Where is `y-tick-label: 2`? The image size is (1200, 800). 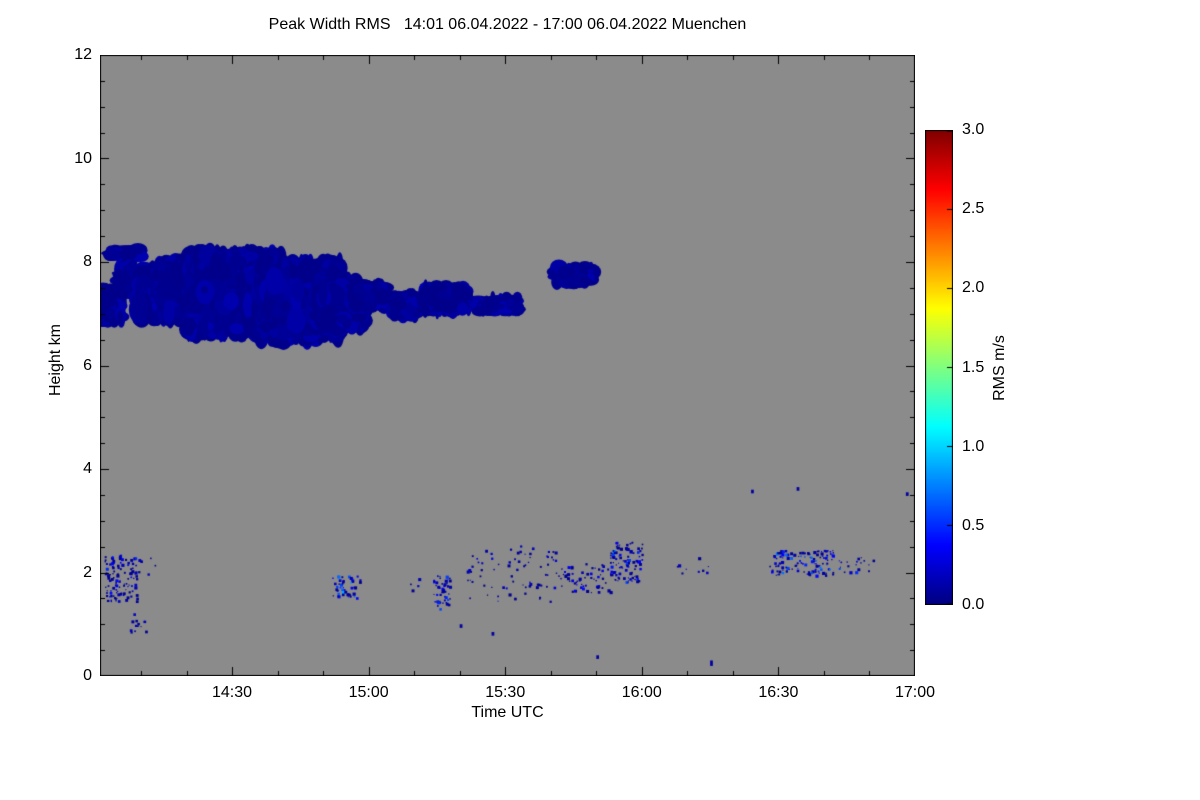
y-tick-label: 2 is located at coordinates (87, 572).